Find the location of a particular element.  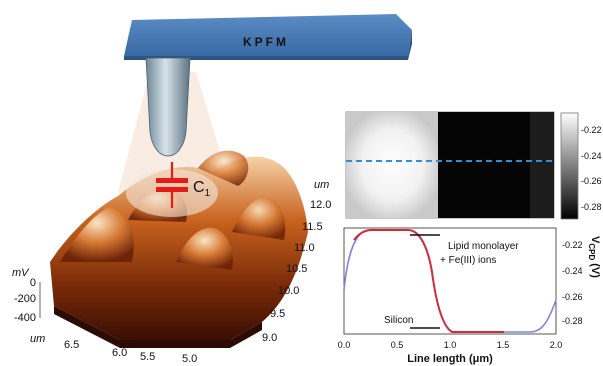

colorbar-tick: -0.22 is located at coordinates (591, 130).